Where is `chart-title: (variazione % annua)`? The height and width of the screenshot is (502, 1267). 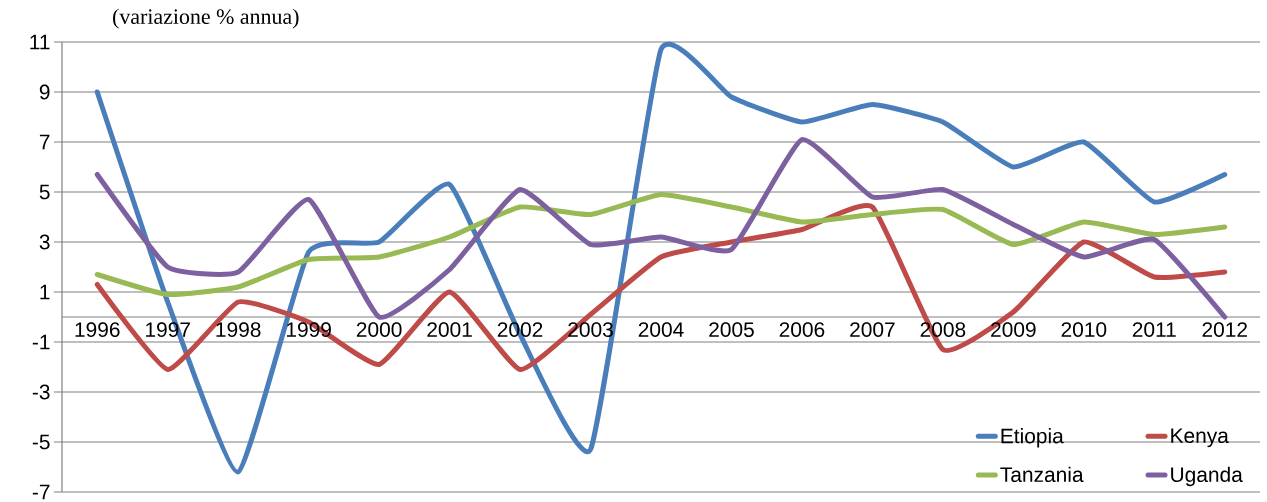 chart-title: (variazione % annua) is located at coordinates (206, 18).